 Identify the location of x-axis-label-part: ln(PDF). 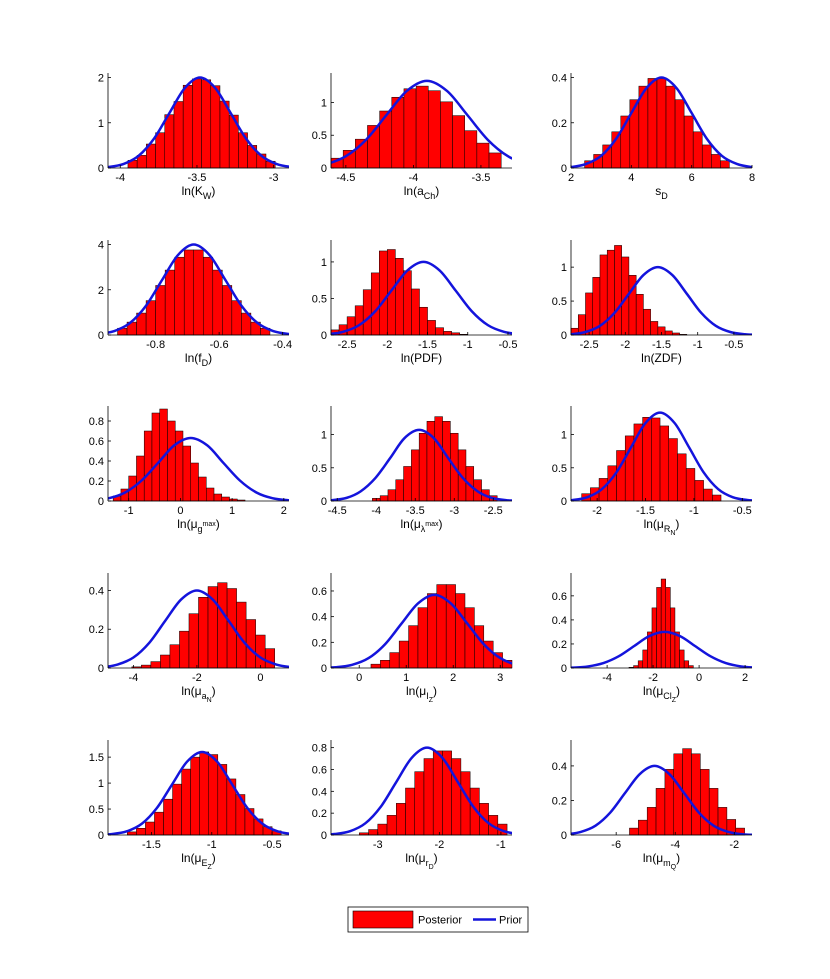
(421, 358).